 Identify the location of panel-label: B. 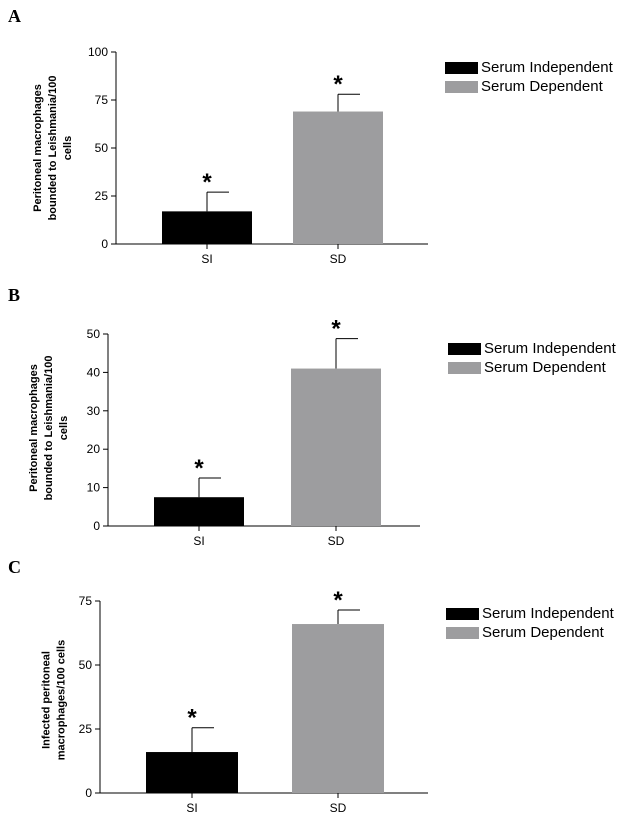
(14, 295).